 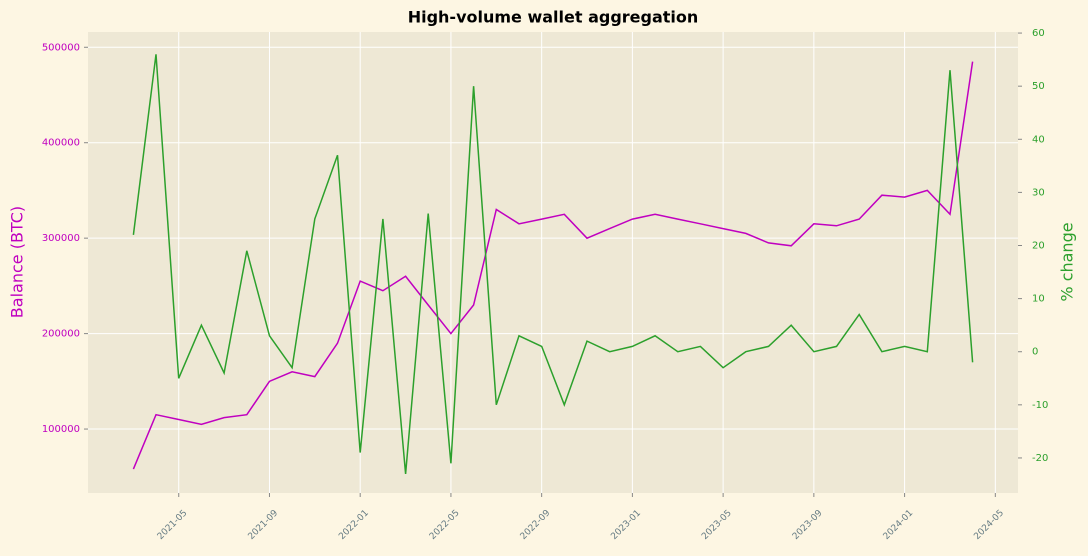 What do you see at coordinates (1035, 352) in the screenshot?
I see `y2-tick-label: 0` at bounding box center [1035, 352].